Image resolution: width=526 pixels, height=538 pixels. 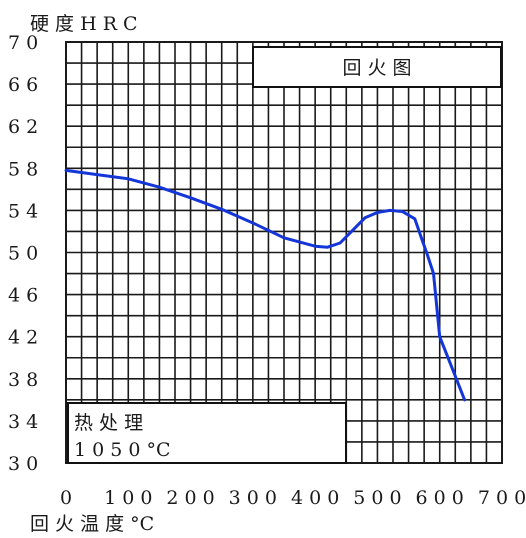 What do you see at coordinates (108, 423) in the screenshot?
I see `heat-treatment-label: 热 处 理` at bounding box center [108, 423].